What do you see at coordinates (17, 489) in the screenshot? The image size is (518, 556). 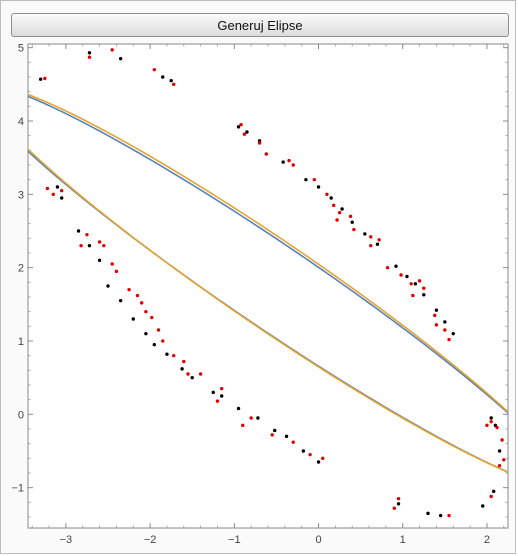 I see `y-tick-label: −1` at bounding box center [17, 489].